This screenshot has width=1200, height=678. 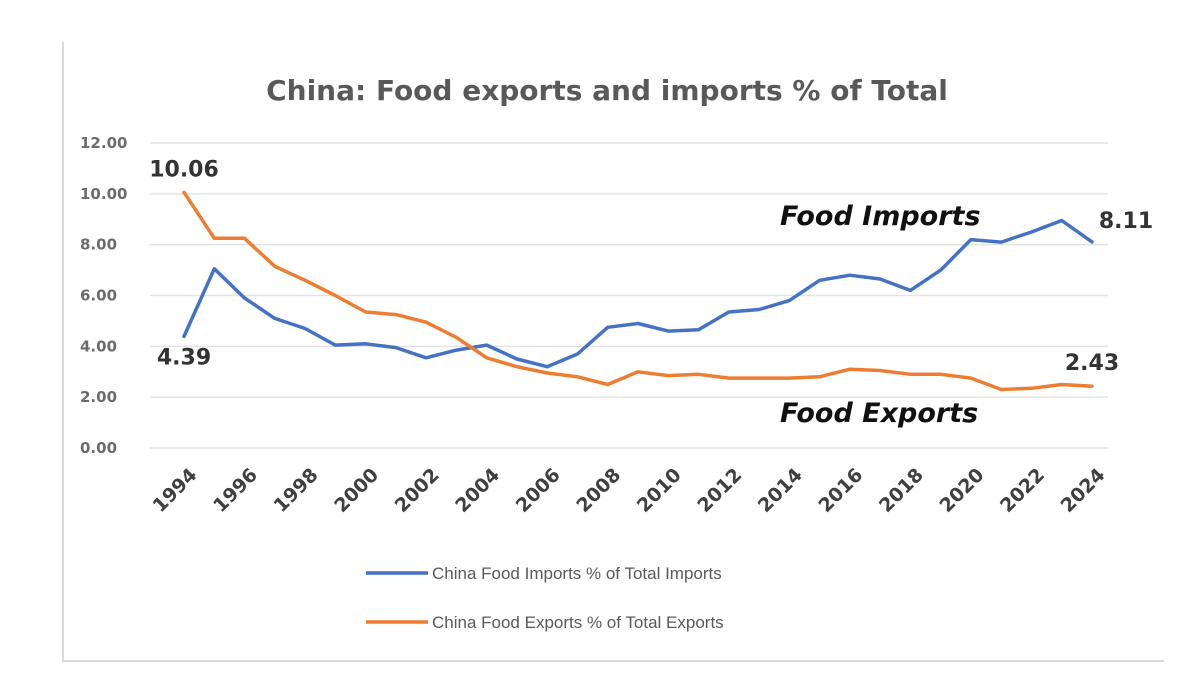 What do you see at coordinates (98, 346) in the screenshot?
I see `y-tick-label: 4.00` at bounding box center [98, 346].